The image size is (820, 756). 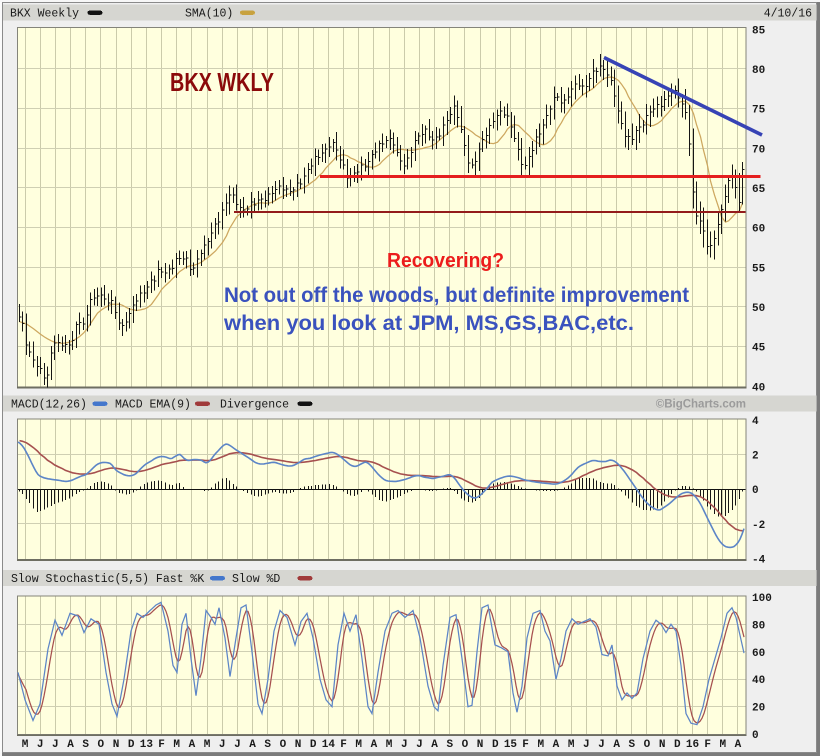 What do you see at coordinates (762, 599) in the screenshot?
I see `svg-text: 100` at bounding box center [762, 599].